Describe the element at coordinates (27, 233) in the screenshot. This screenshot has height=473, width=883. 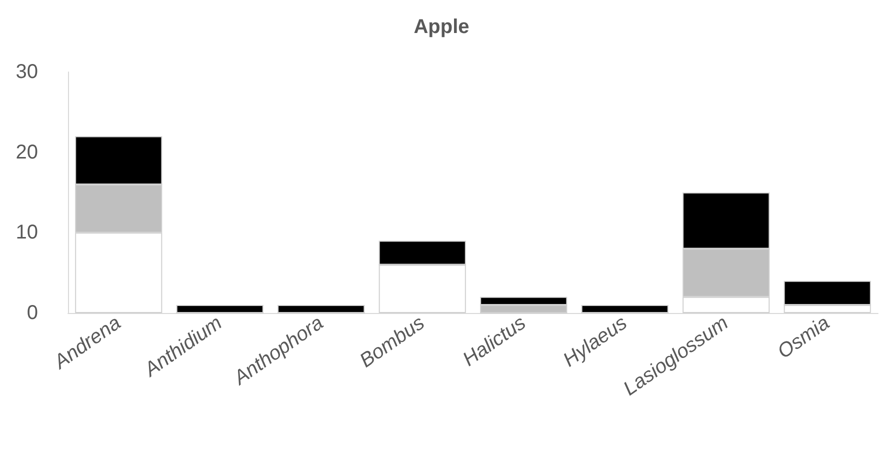
I see `y-tick-label: 10` at that location.